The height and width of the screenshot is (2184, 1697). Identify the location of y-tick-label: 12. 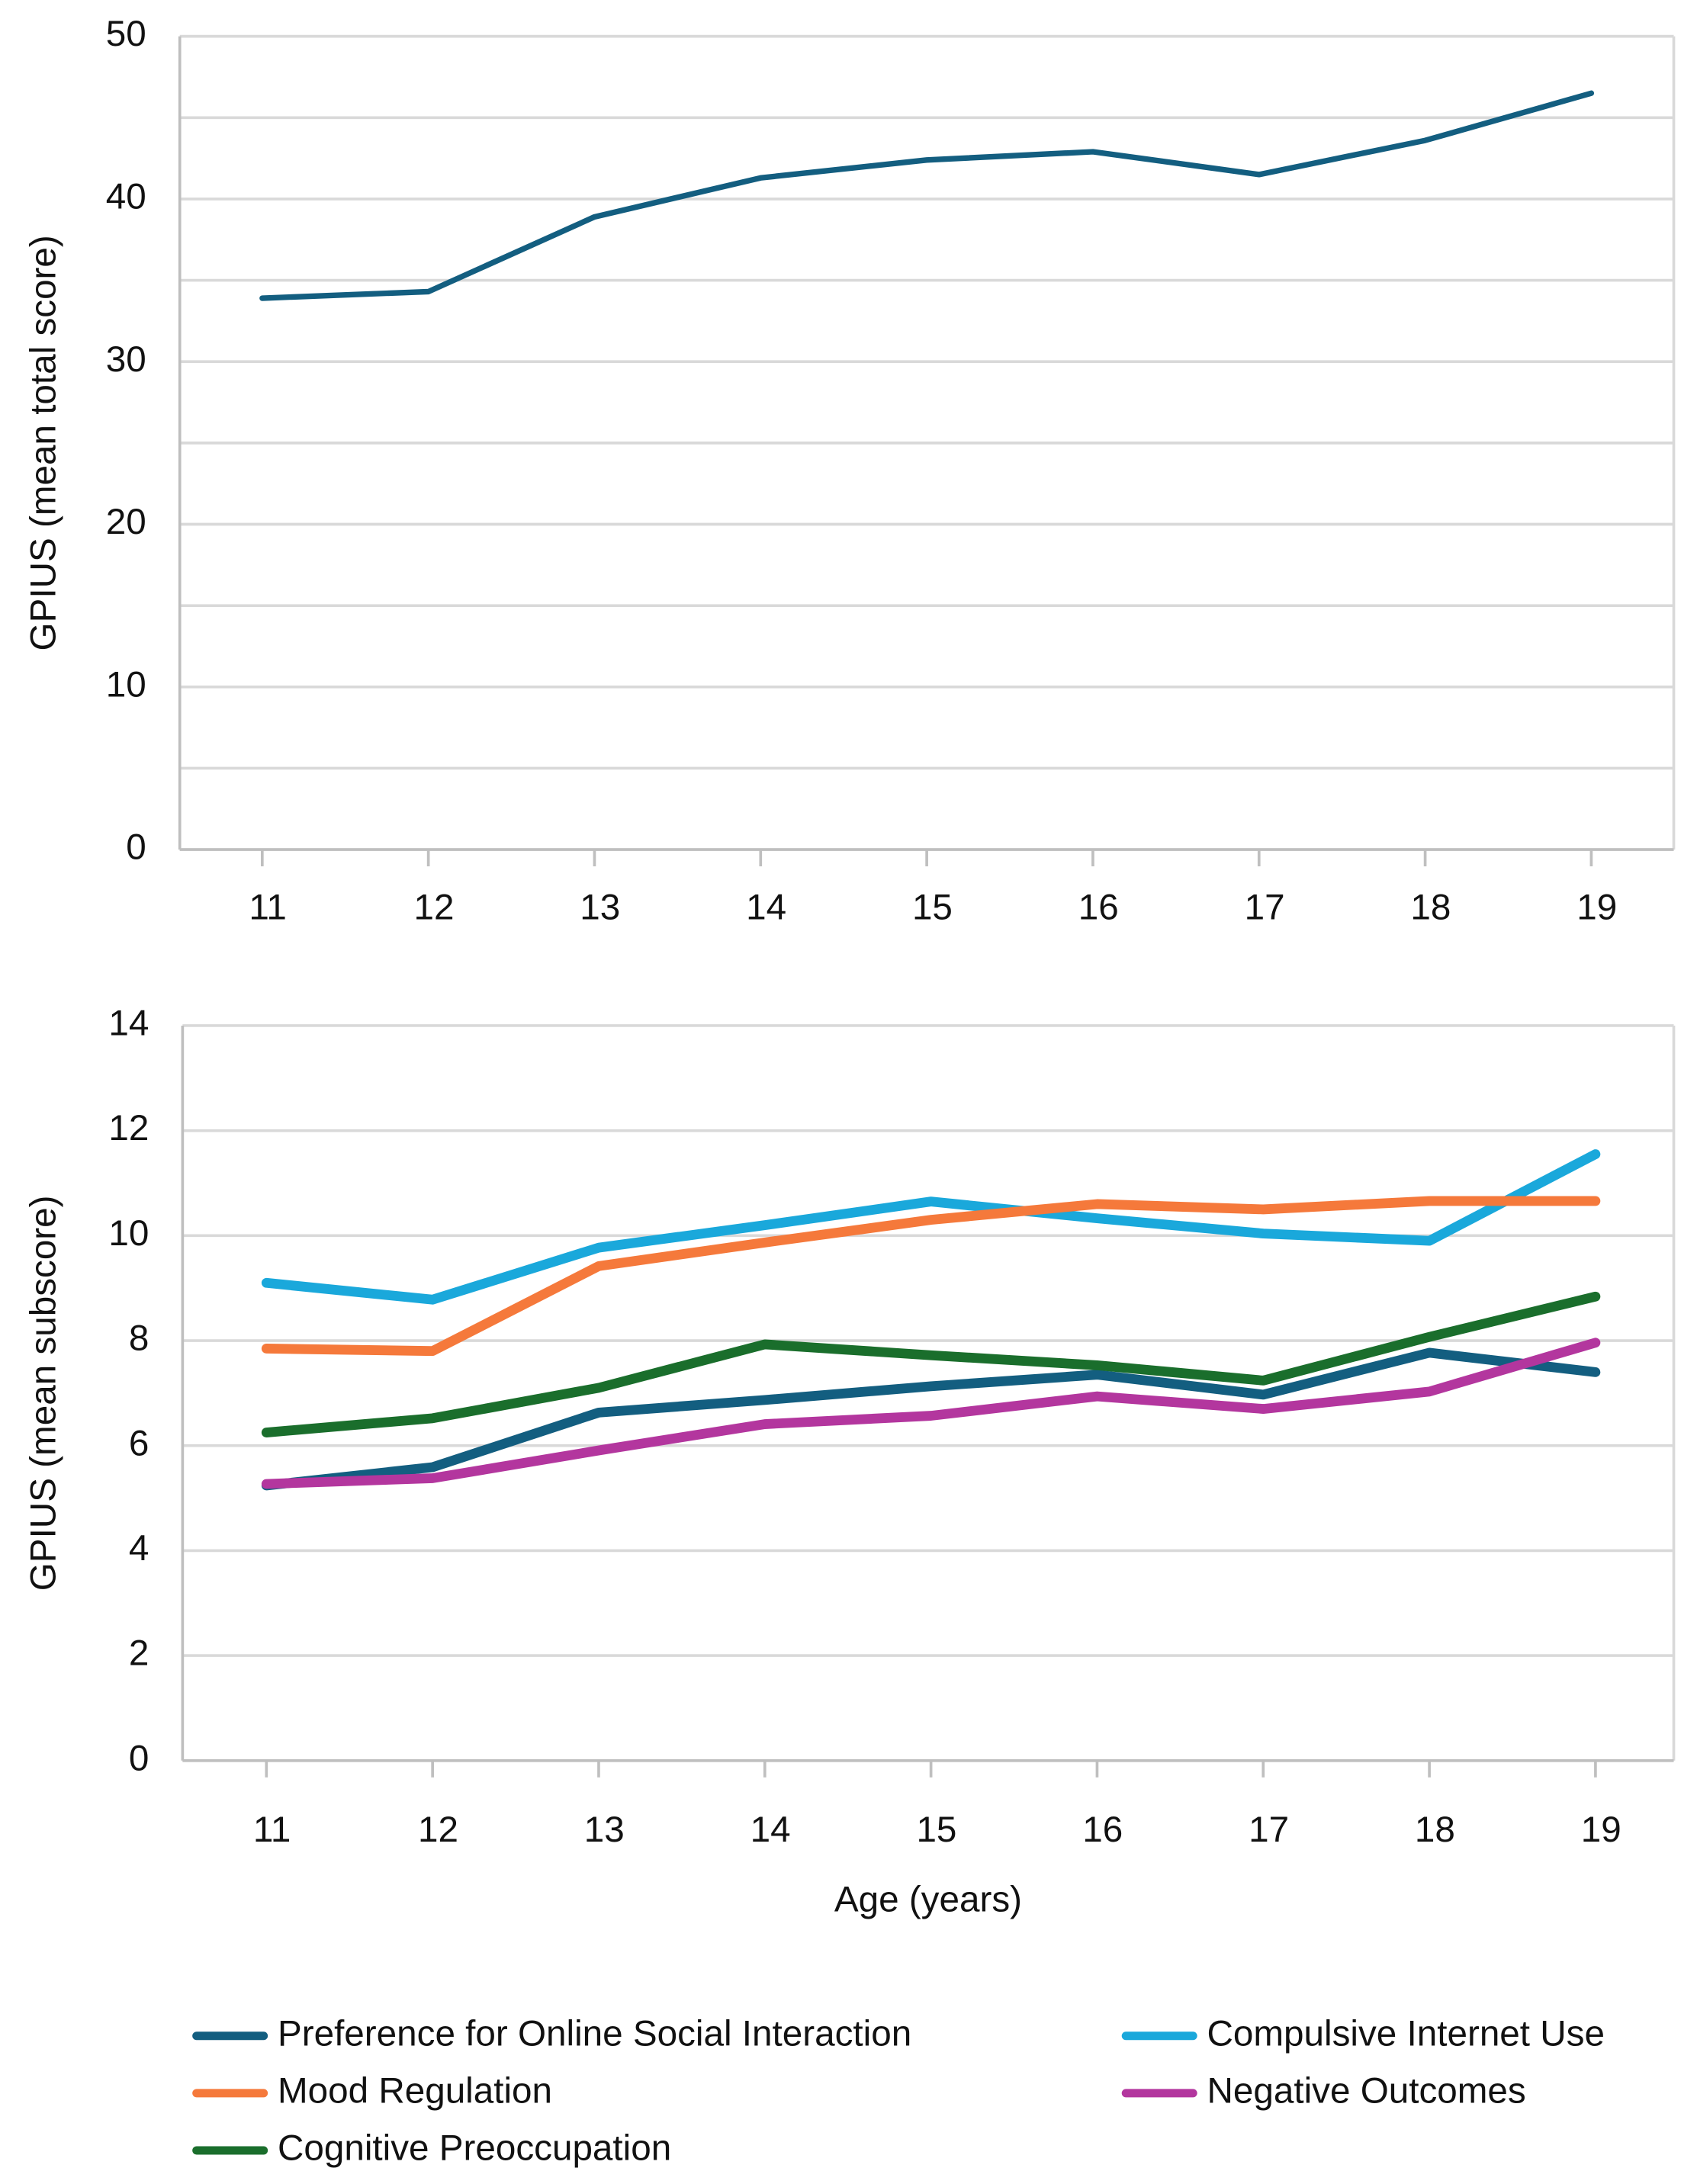
(128, 1128).